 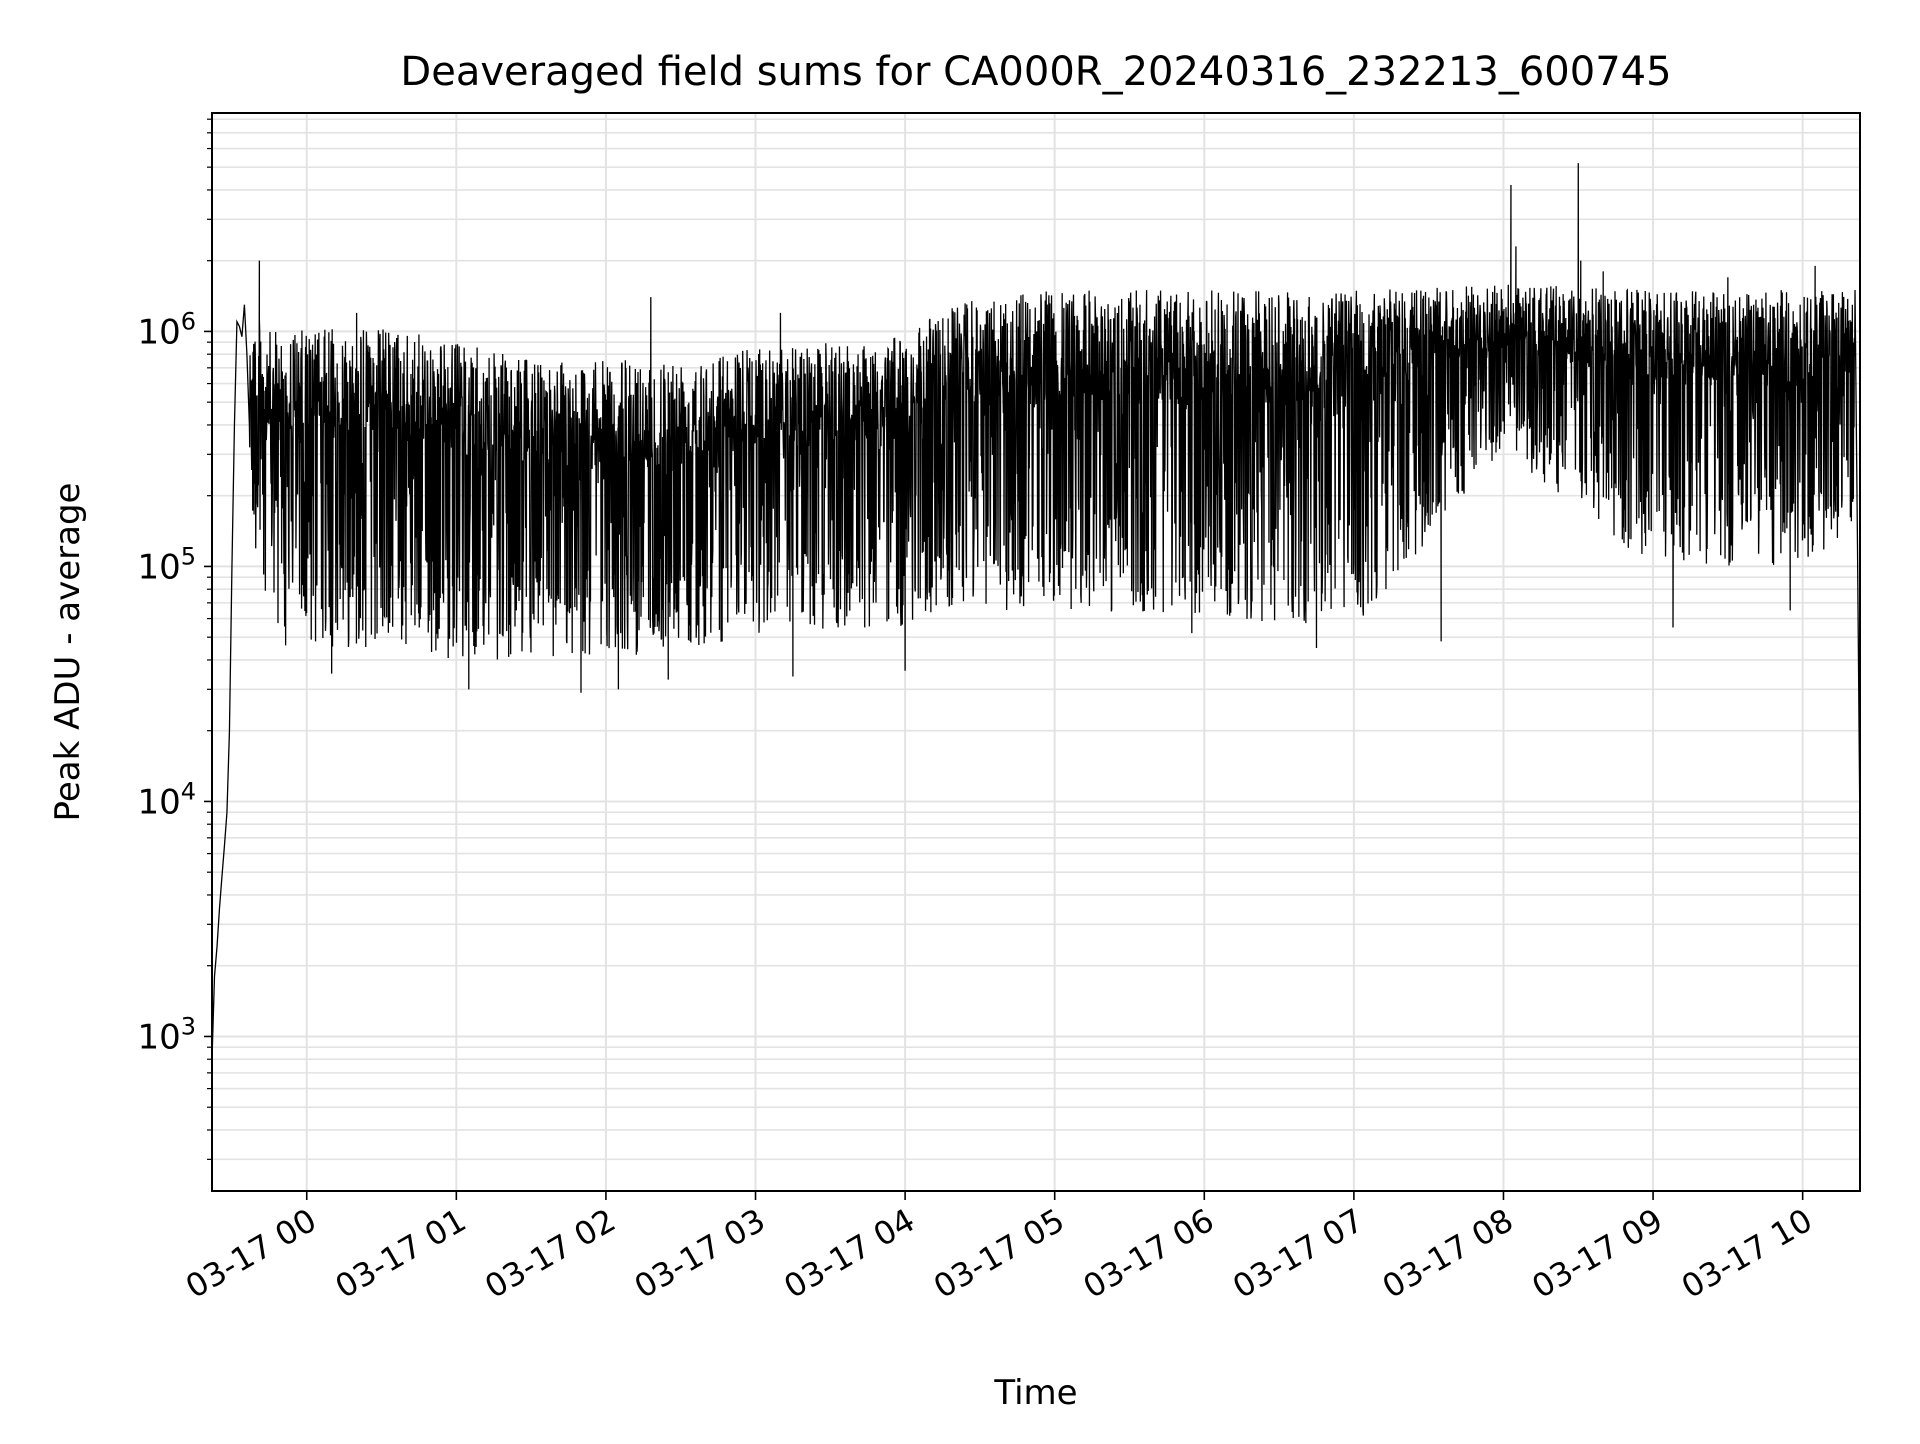 I want to click on y-tick-label: 10⁵, so click(x=166, y=564).